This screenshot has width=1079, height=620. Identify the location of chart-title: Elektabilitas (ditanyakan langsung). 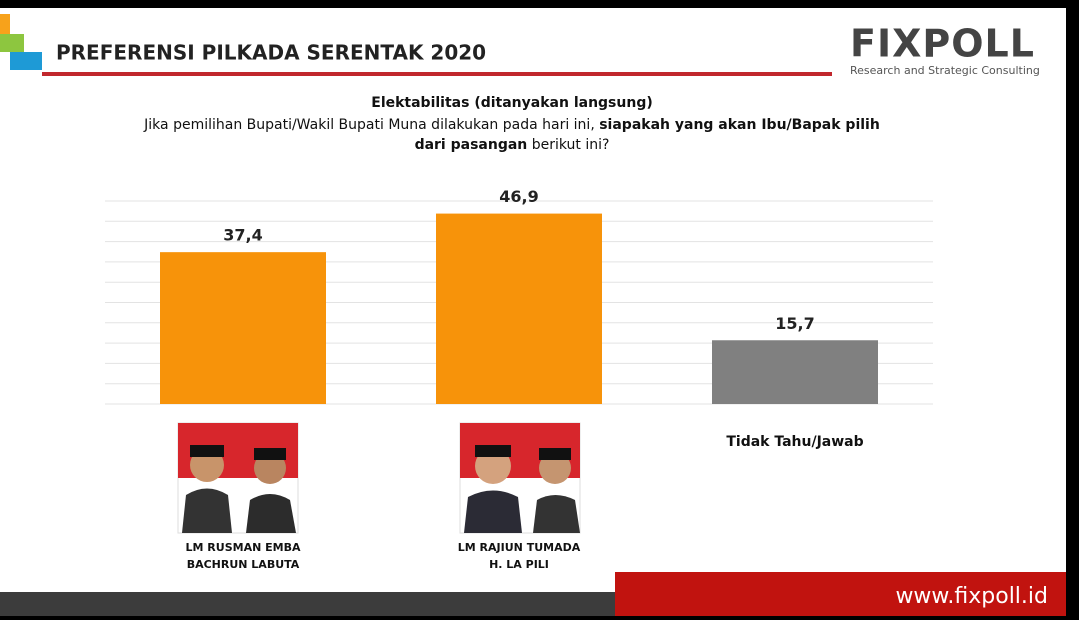
(512, 103).